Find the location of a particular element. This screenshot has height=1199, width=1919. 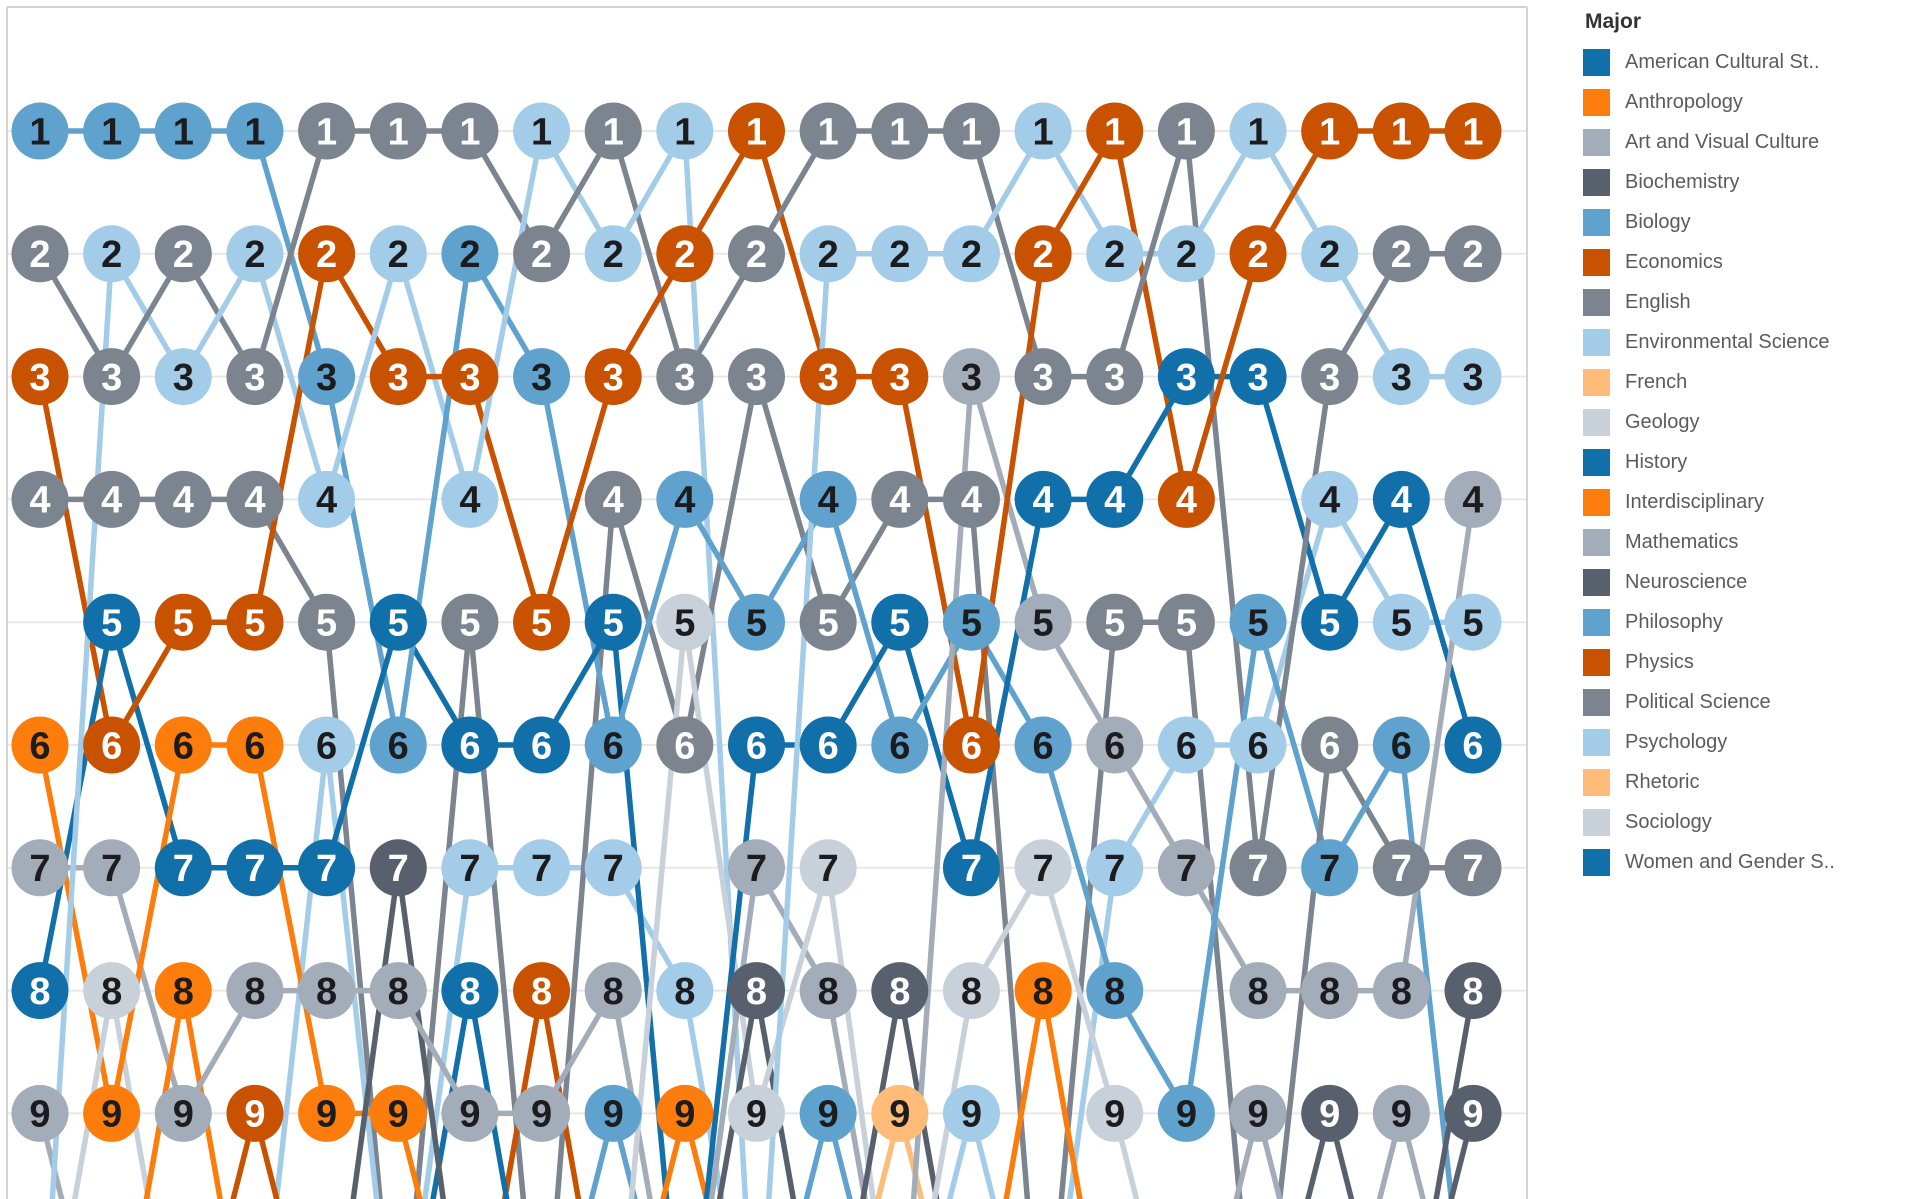

legend-item: Mathematics is located at coordinates (1748, 542).